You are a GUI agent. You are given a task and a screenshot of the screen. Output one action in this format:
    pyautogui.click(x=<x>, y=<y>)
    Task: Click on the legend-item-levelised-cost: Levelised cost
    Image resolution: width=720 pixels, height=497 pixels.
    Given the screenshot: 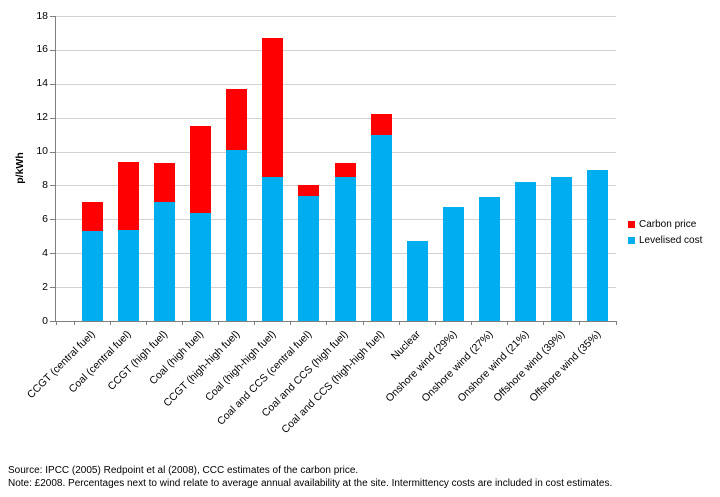 What is the action you would take?
    pyautogui.click(x=665, y=240)
    